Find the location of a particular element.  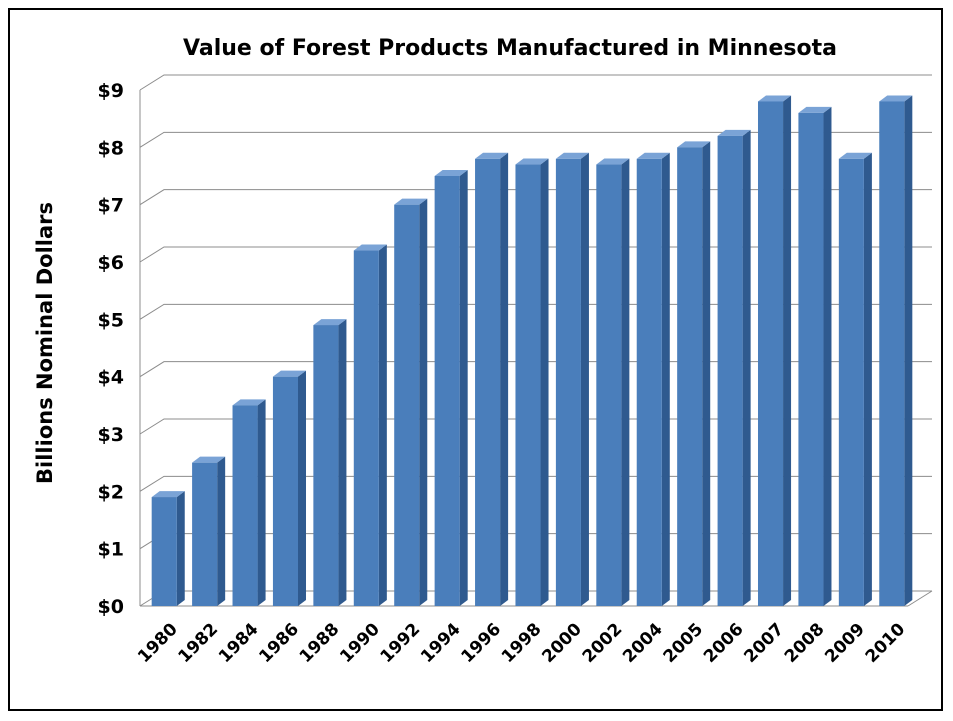

x-tick-label: 1996 is located at coordinates (482, 643).